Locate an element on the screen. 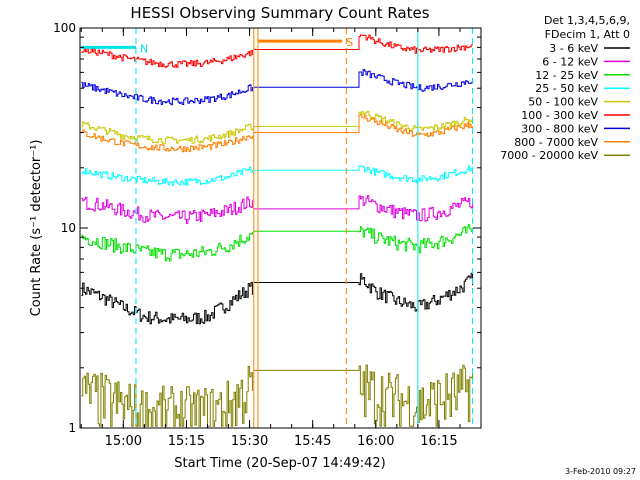 This screenshot has width=640, height=480. y-tick-label: 10 is located at coordinates (68, 228).